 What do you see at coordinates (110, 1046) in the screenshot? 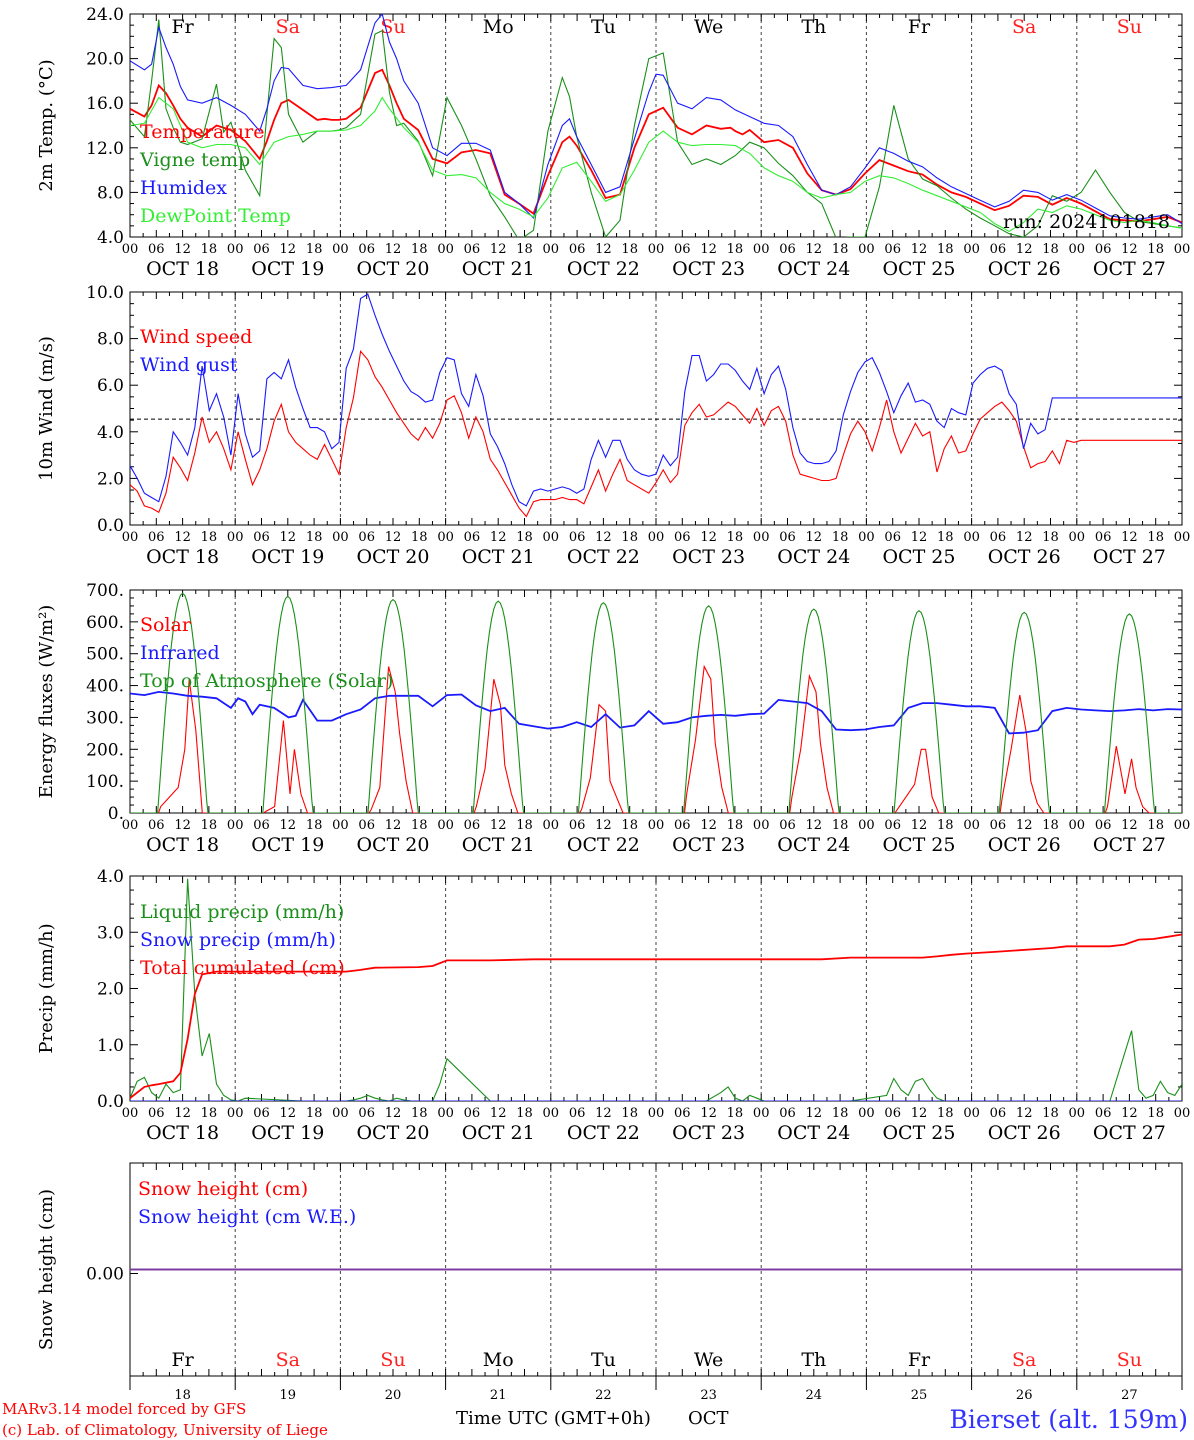
I see `y-tick-label: 1.0` at bounding box center [110, 1046].